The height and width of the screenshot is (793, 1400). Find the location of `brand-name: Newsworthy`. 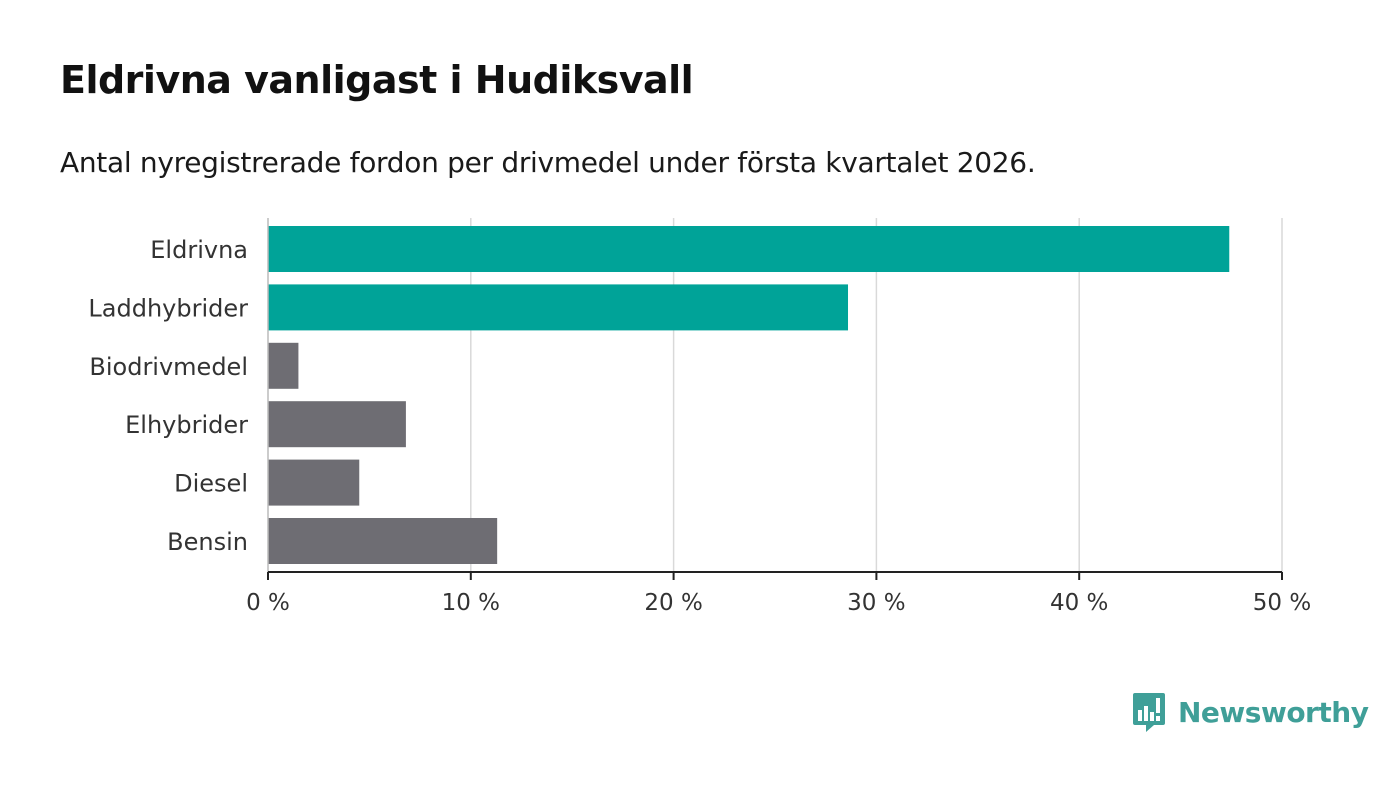

brand-name: Newsworthy is located at coordinates (1273, 712).